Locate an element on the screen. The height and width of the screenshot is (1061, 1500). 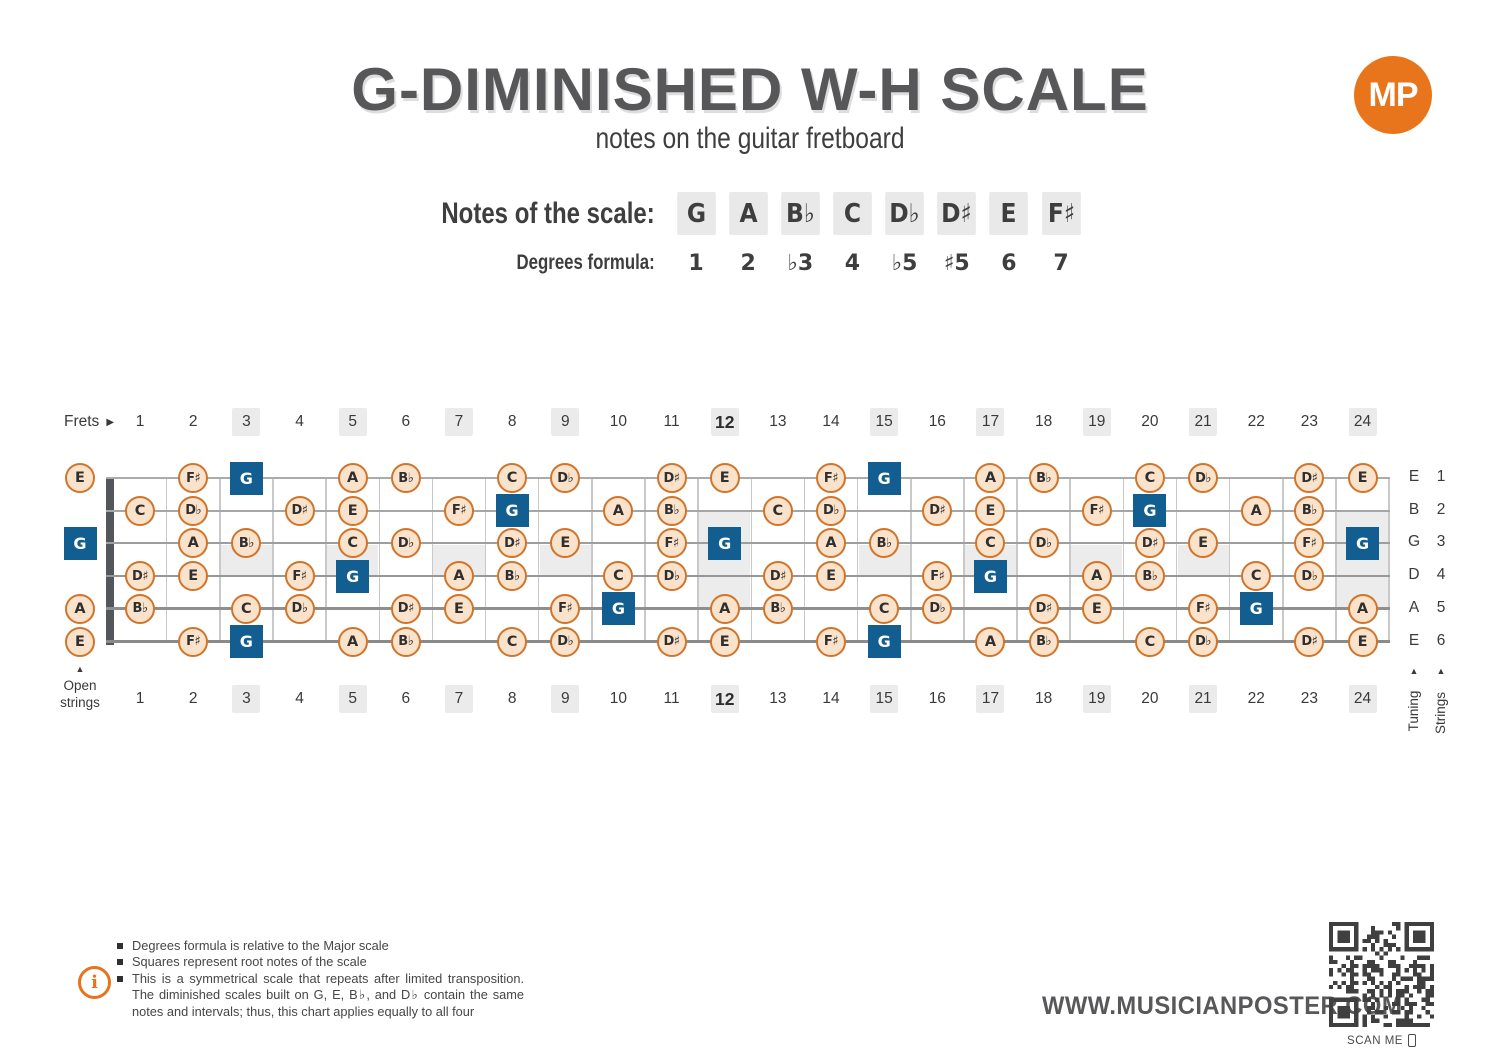
logo-text: MP is located at coordinates (1393, 94).